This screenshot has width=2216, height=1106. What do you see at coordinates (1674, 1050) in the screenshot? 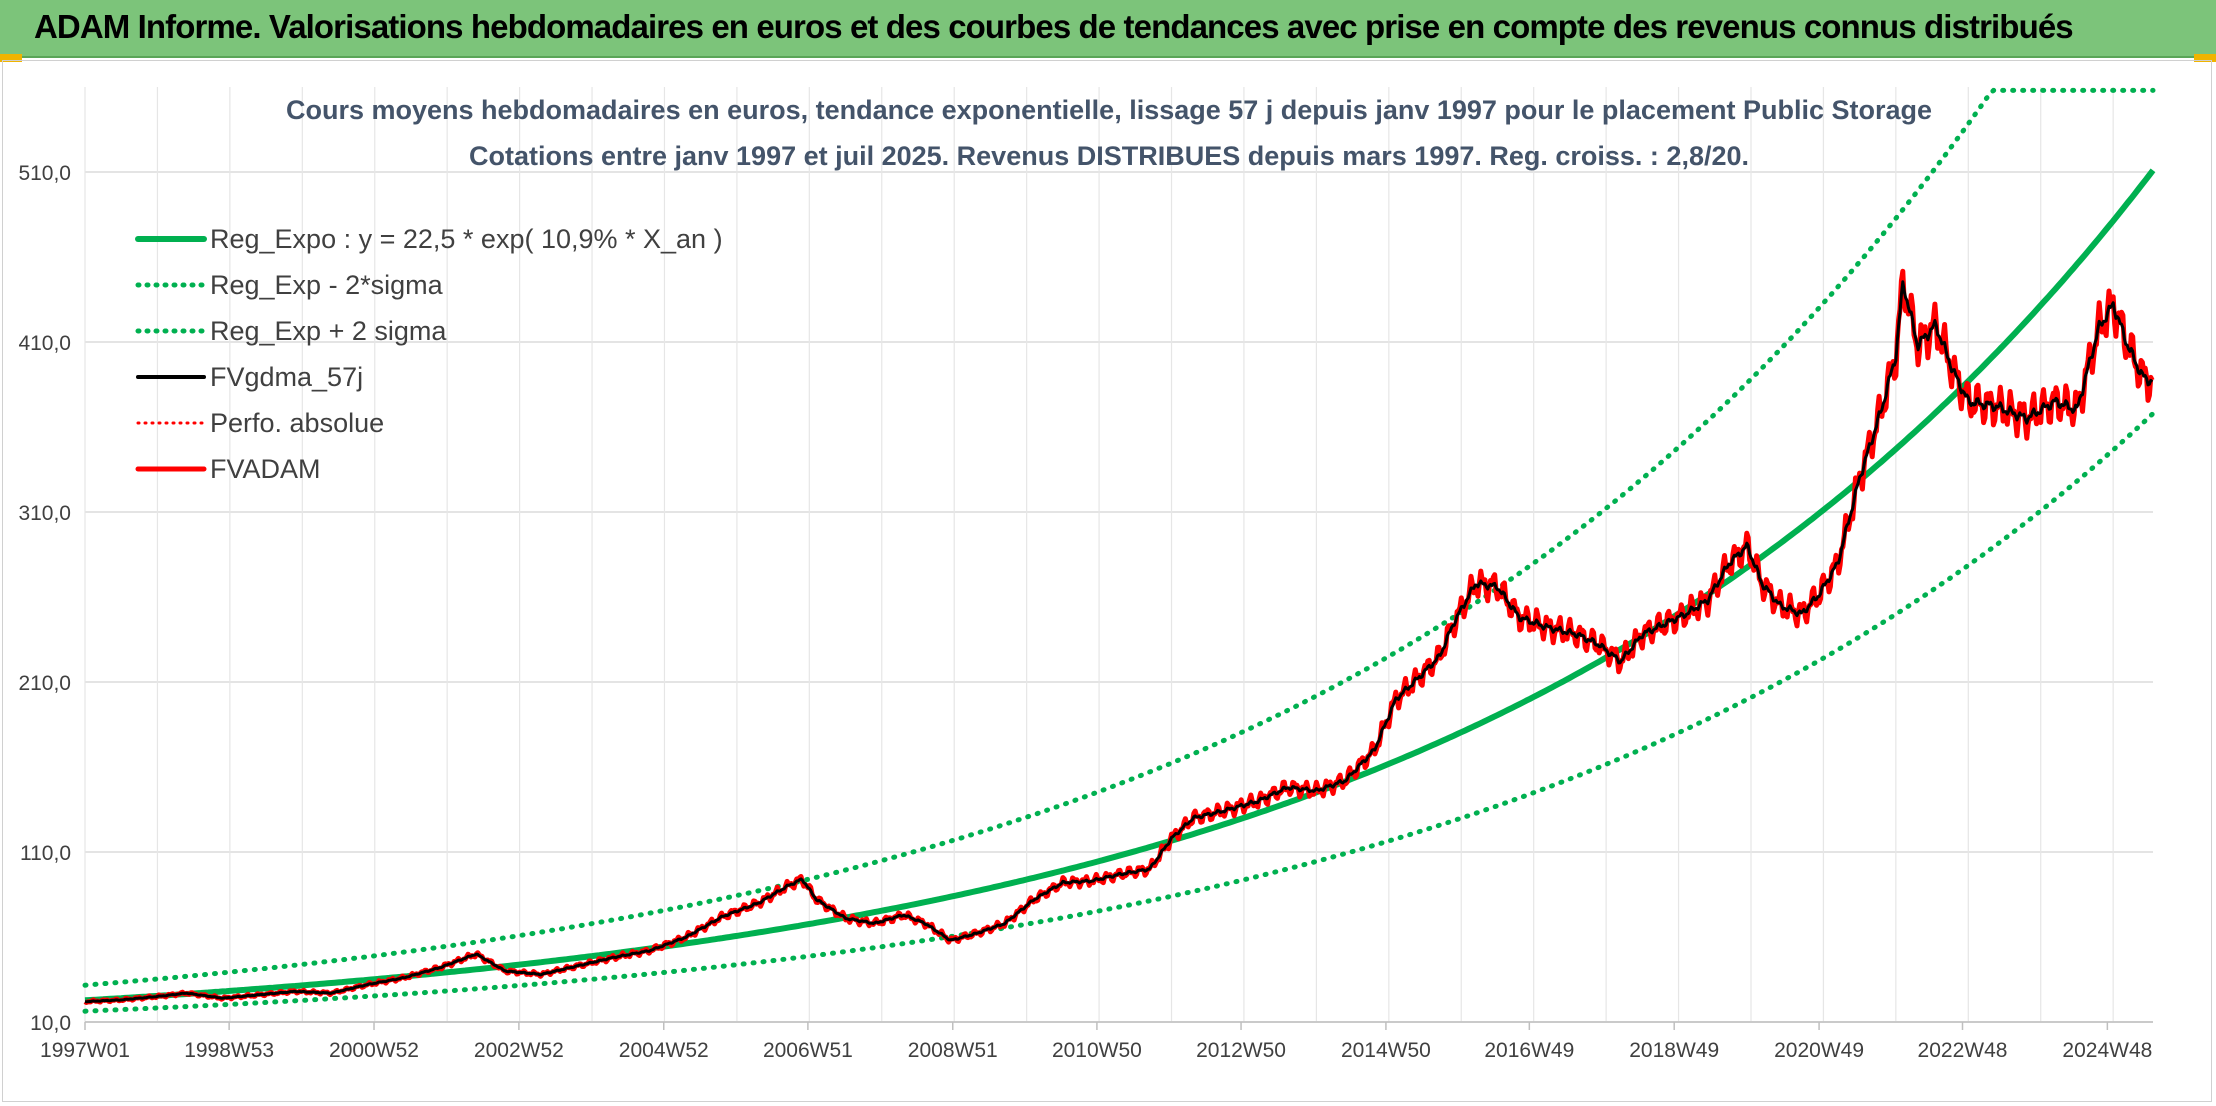
I see `x-tick-label: 2018W49` at bounding box center [1674, 1050].